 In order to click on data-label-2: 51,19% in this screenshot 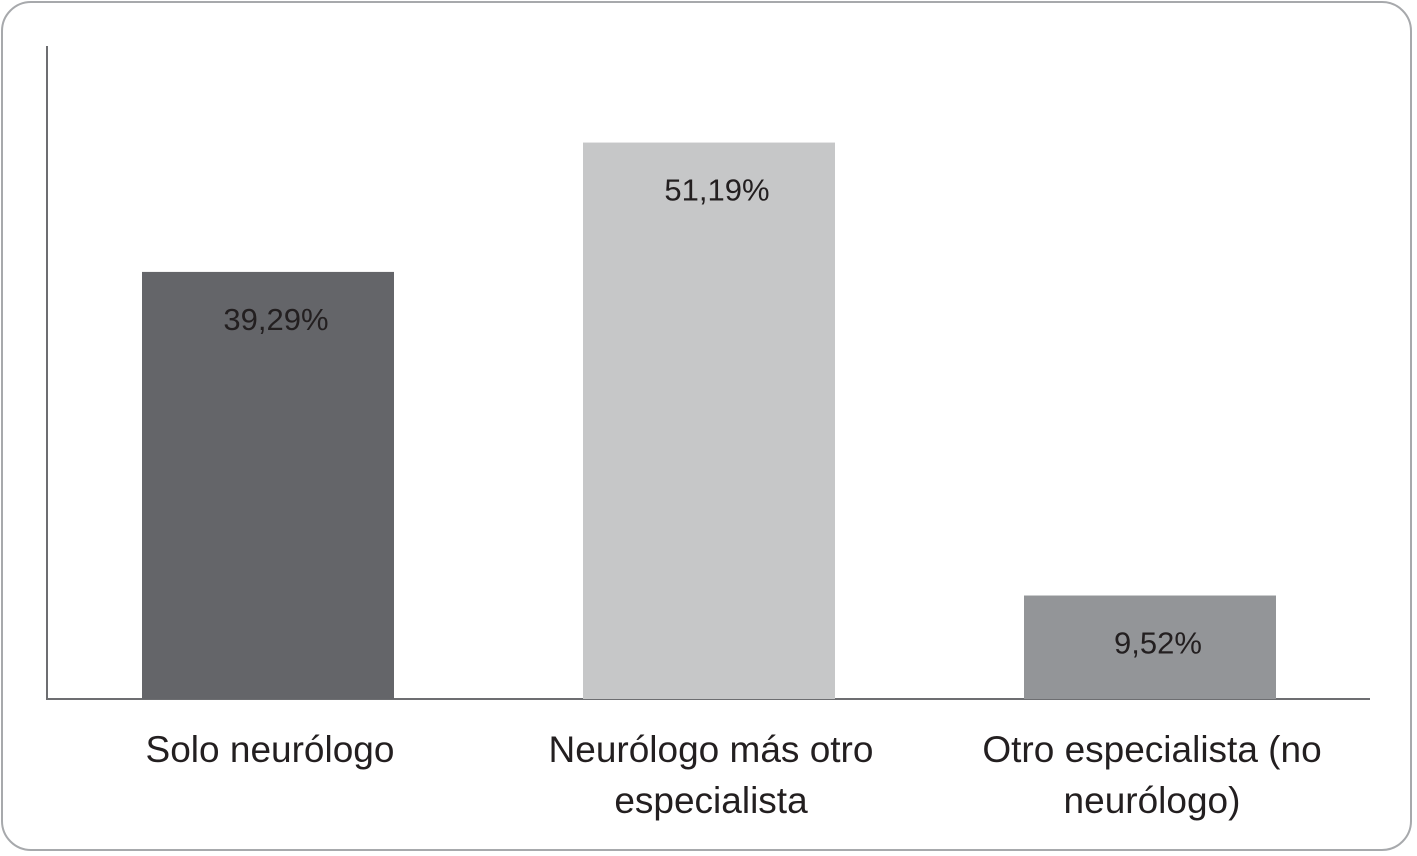, I will do `click(716, 190)`.